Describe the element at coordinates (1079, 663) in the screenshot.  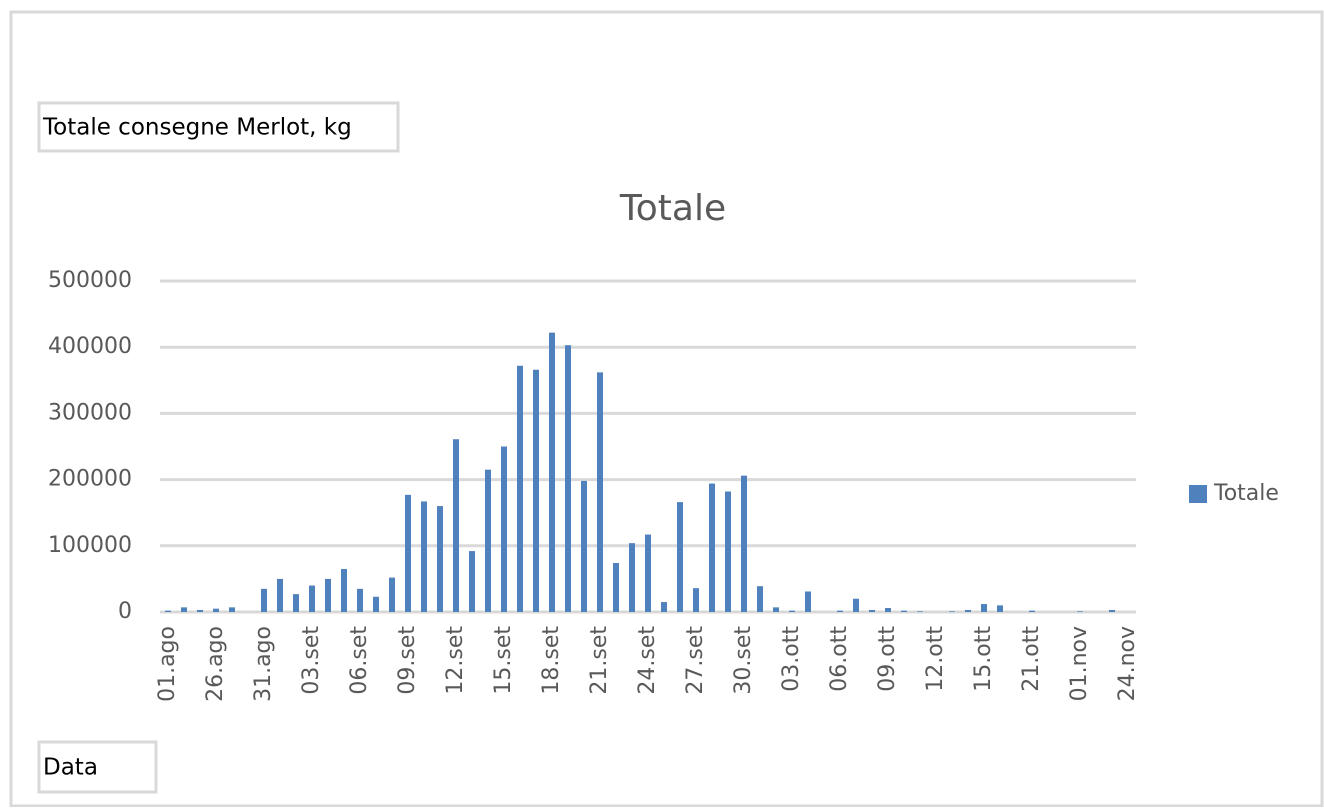
I see `x-tick-label: 01.nov` at that location.